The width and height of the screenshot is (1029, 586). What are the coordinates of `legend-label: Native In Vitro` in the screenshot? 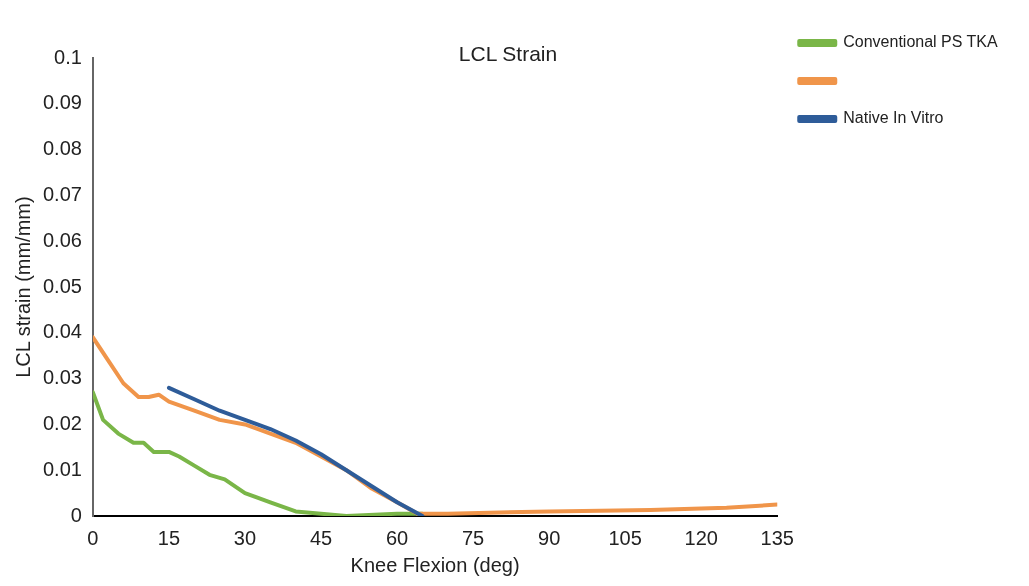 It's located at (893, 118).